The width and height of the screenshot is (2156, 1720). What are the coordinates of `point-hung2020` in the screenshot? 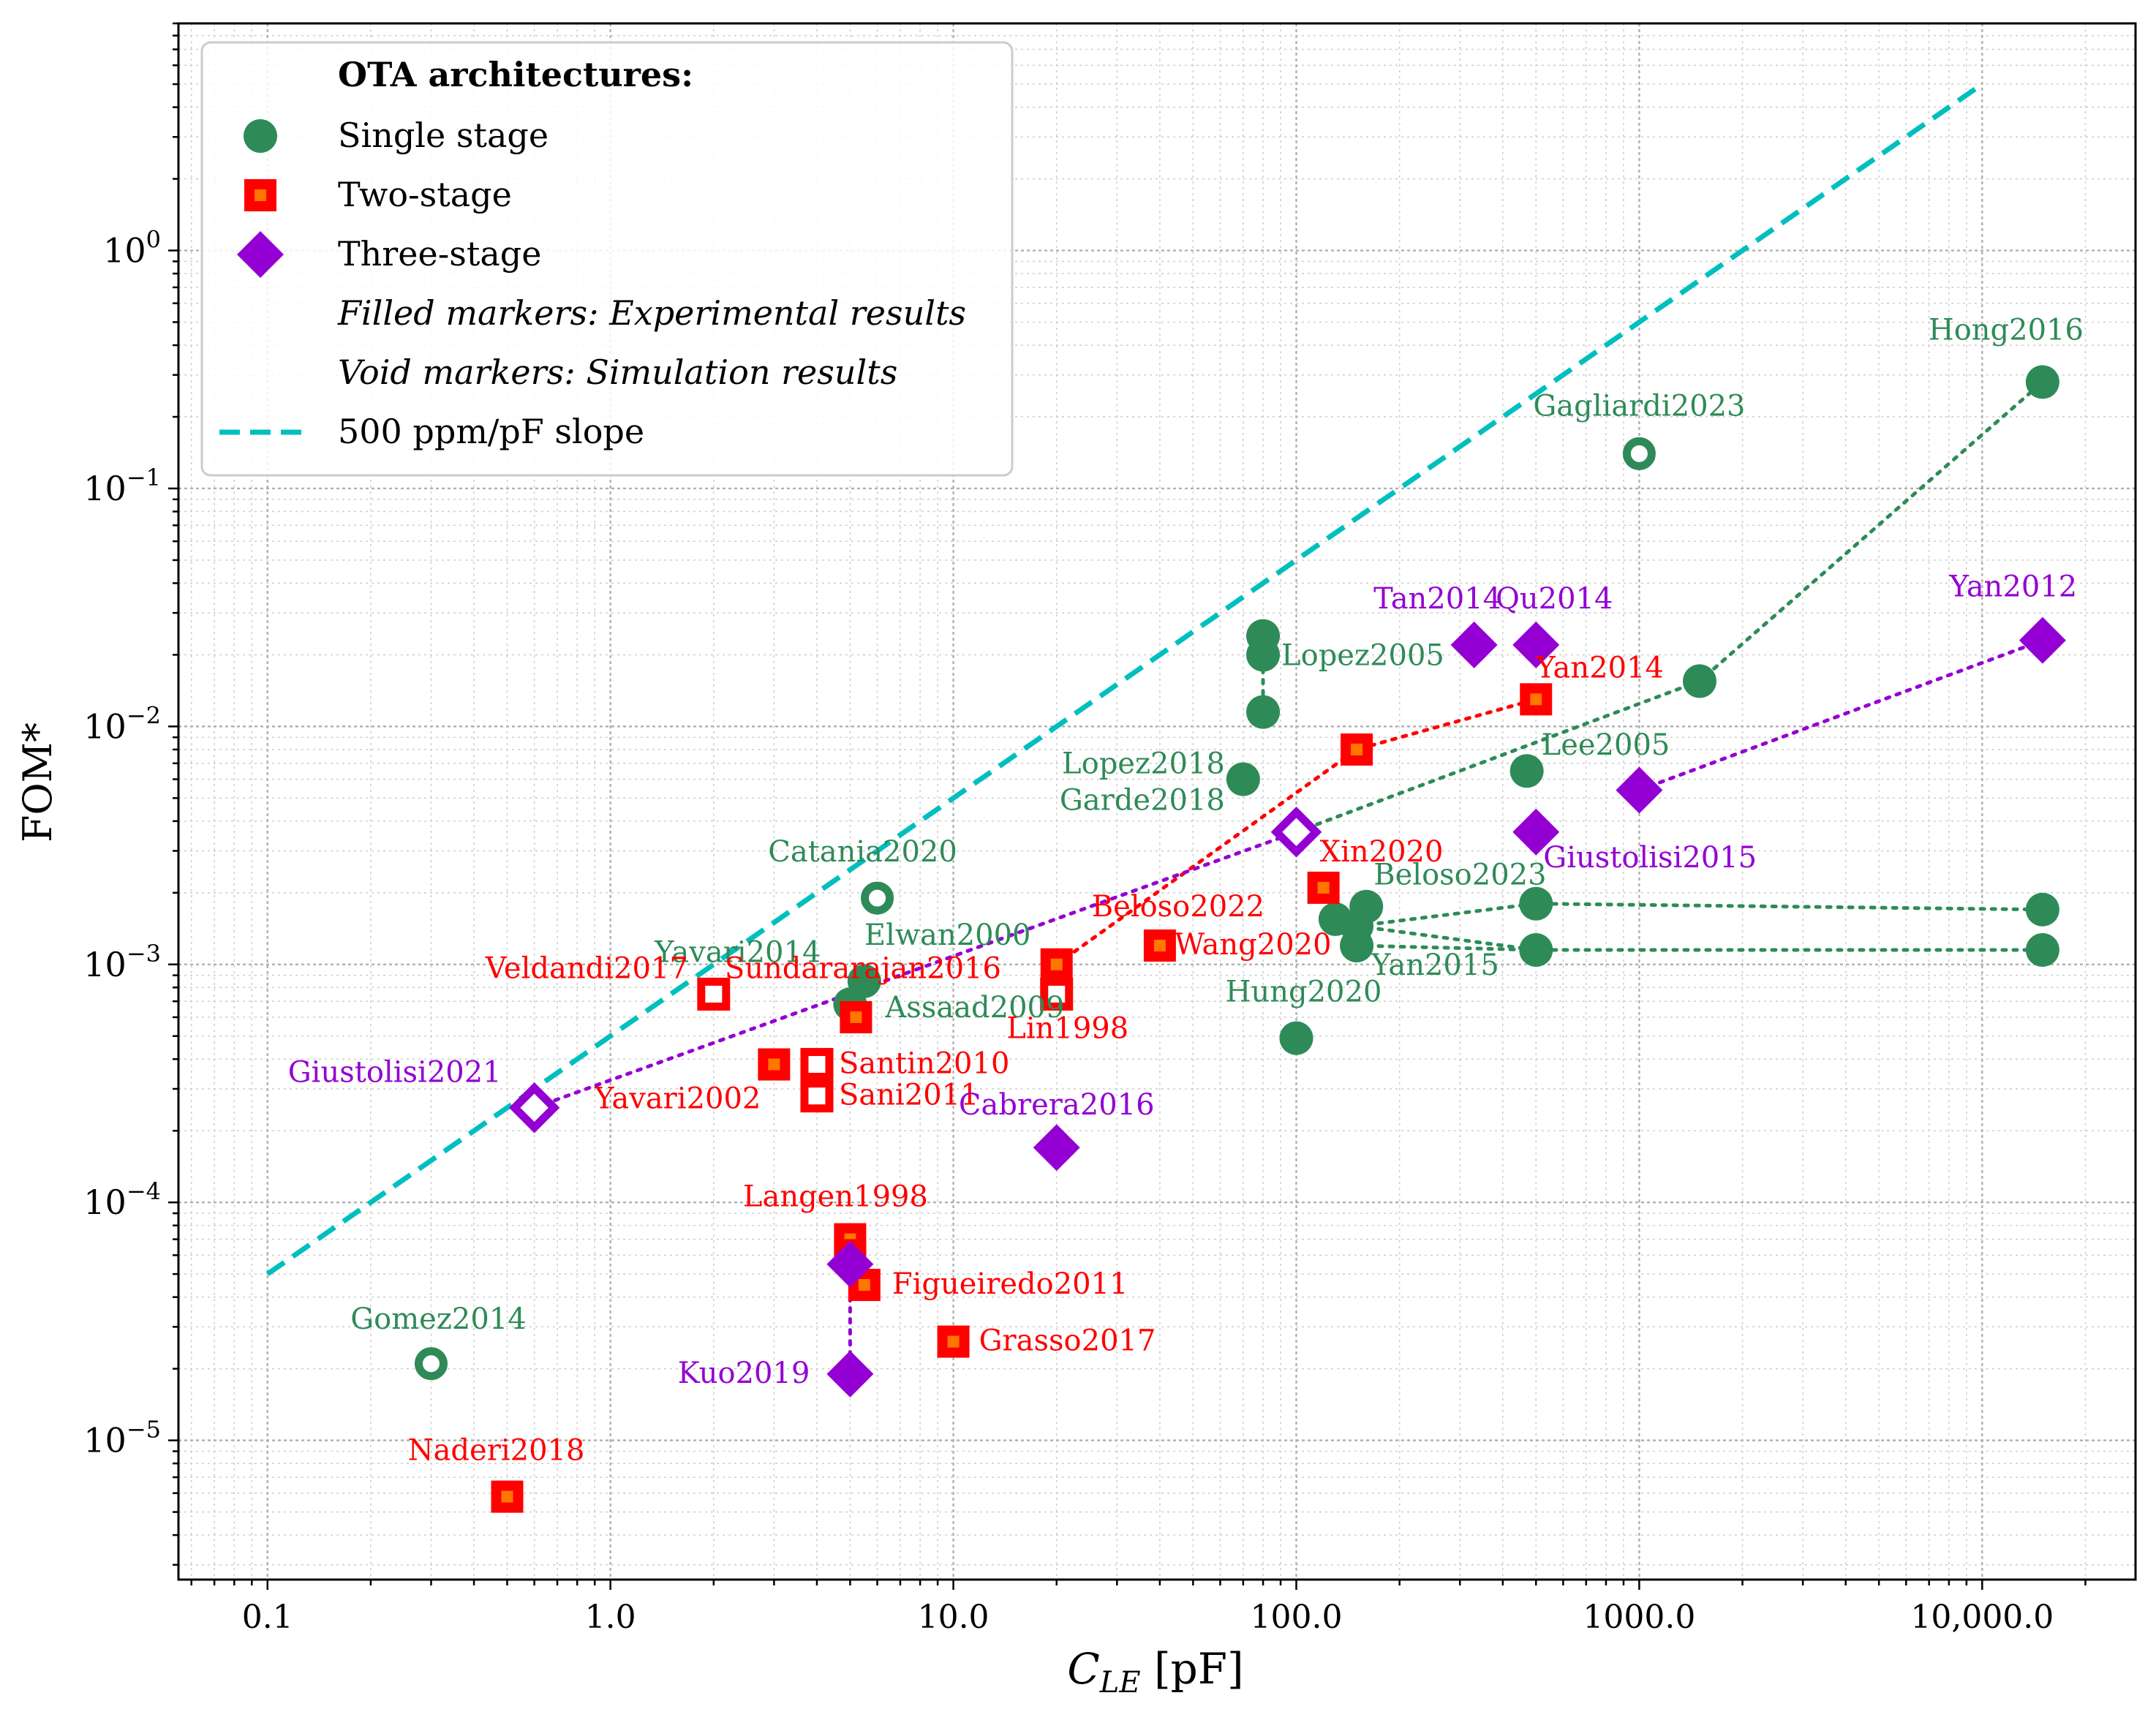 It's located at (1296, 1038).